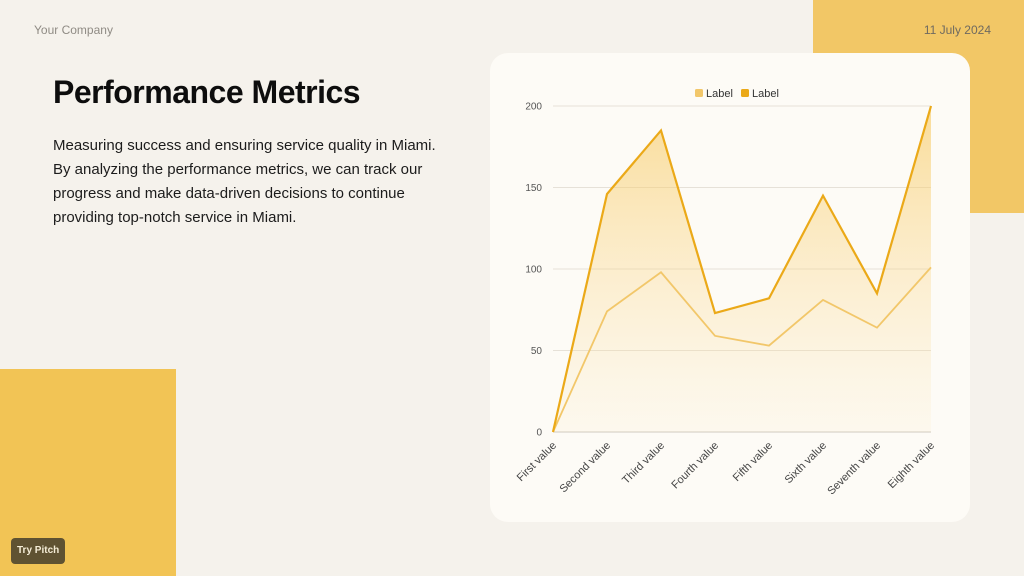  What do you see at coordinates (737, 94) in the screenshot?
I see `chart-legend: Label Label` at bounding box center [737, 94].